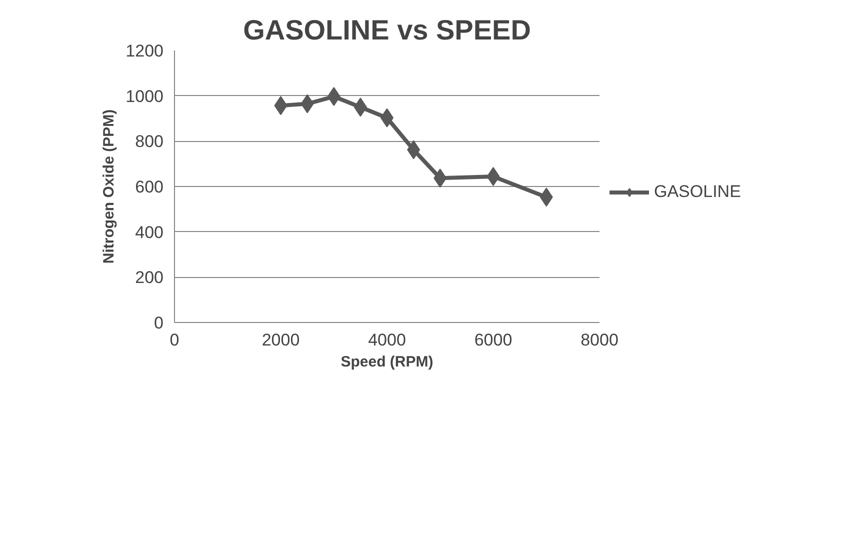  Describe the element at coordinates (145, 51) in the screenshot. I see `y-tick-label: 1200` at that location.